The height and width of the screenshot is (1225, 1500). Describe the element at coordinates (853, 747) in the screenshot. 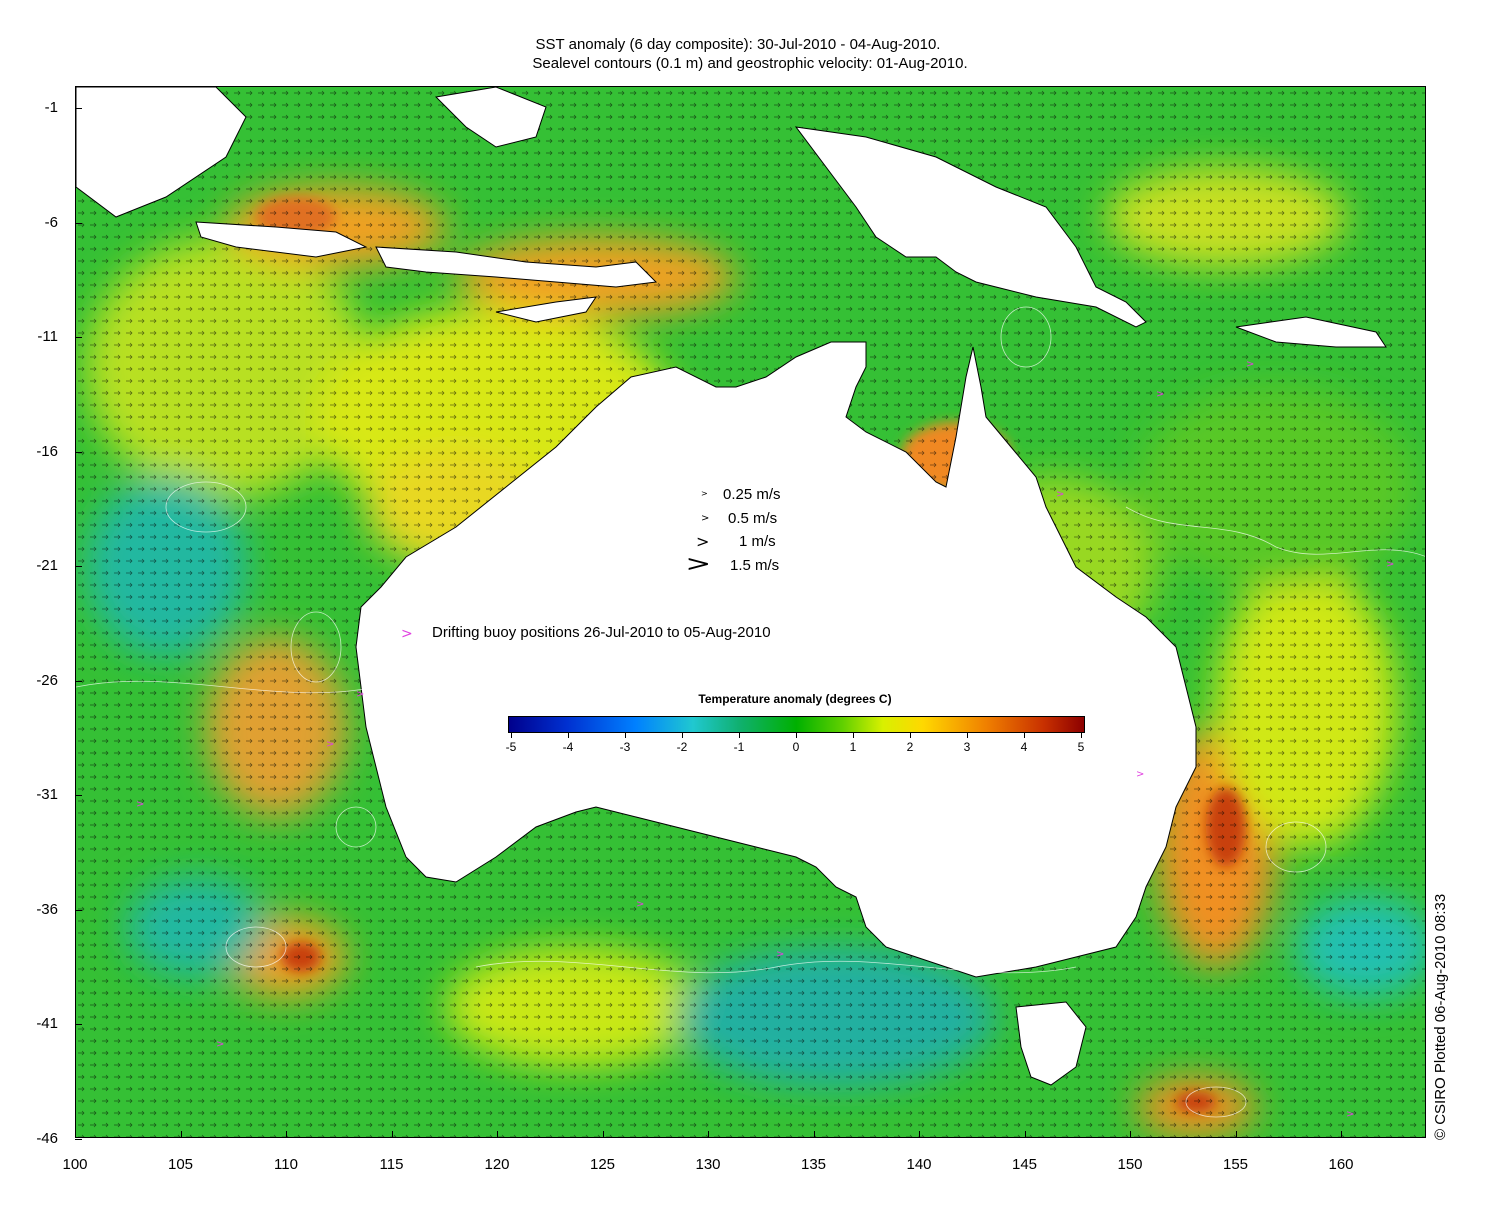

I see `colorbar-tick-label: 1` at that location.